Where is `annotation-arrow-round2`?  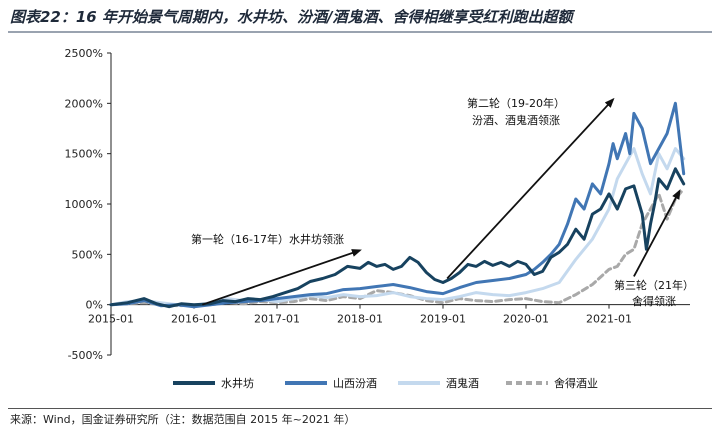
annotation-arrow-round2 is located at coordinates (530, 188).